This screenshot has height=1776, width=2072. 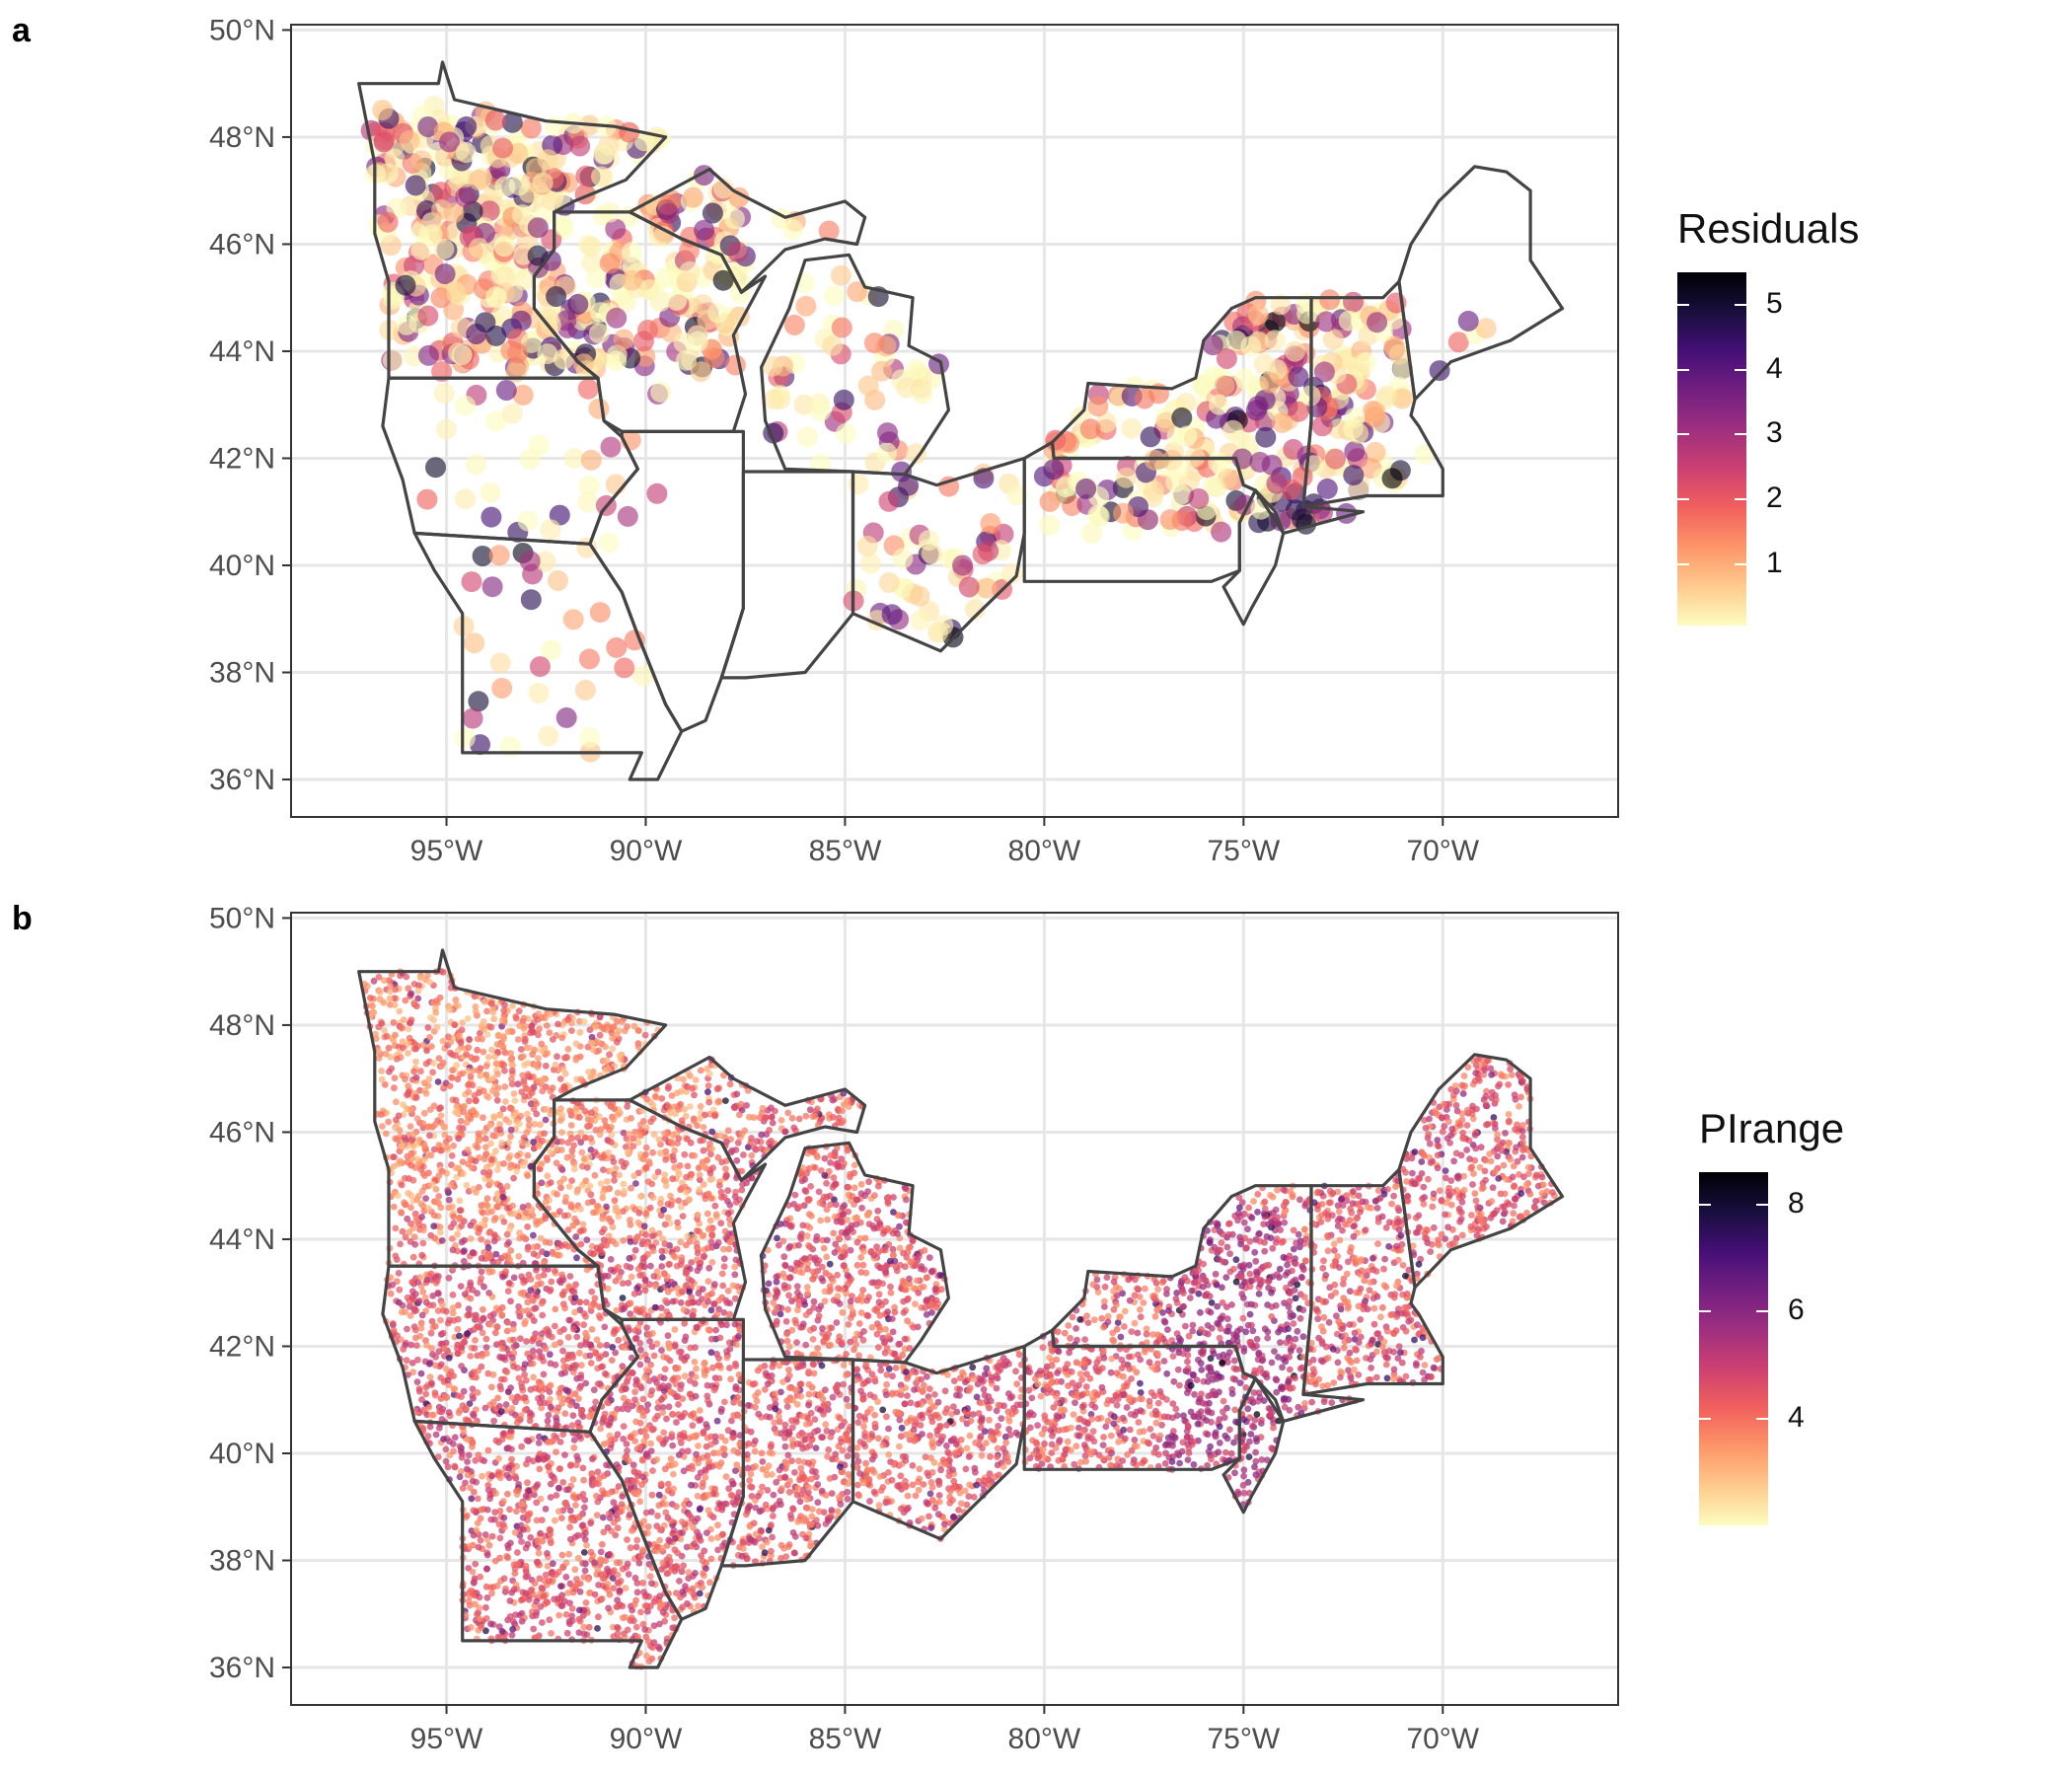 What do you see at coordinates (1180, 1463) in the screenshot?
I see `pirange-point-1983` at bounding box center [1180, 1463].